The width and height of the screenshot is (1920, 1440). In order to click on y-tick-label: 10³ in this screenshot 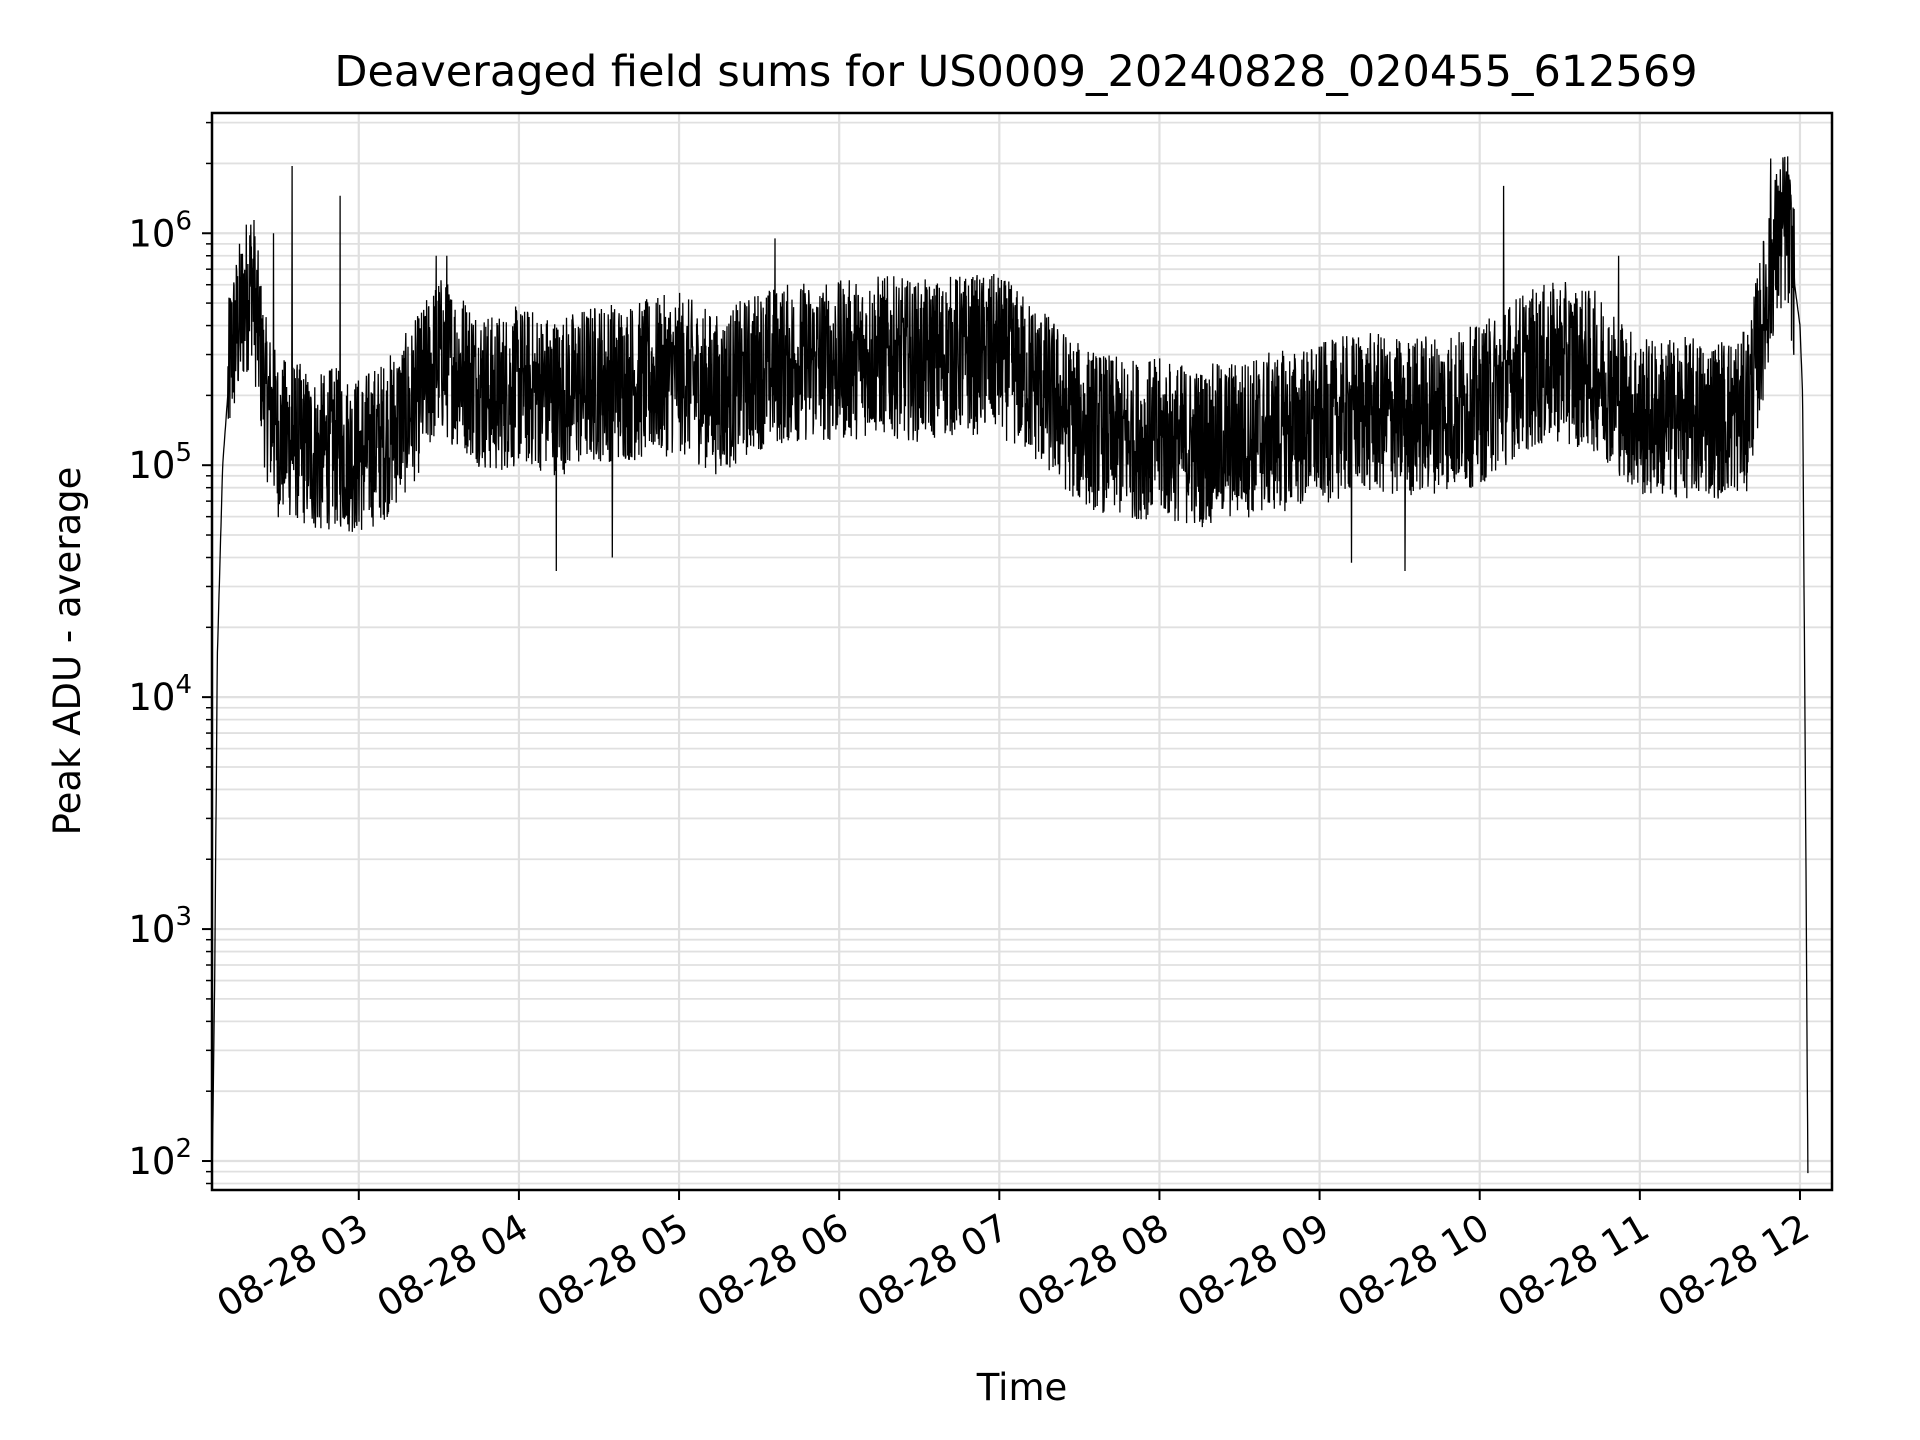, I will do `click(160, 926)`.